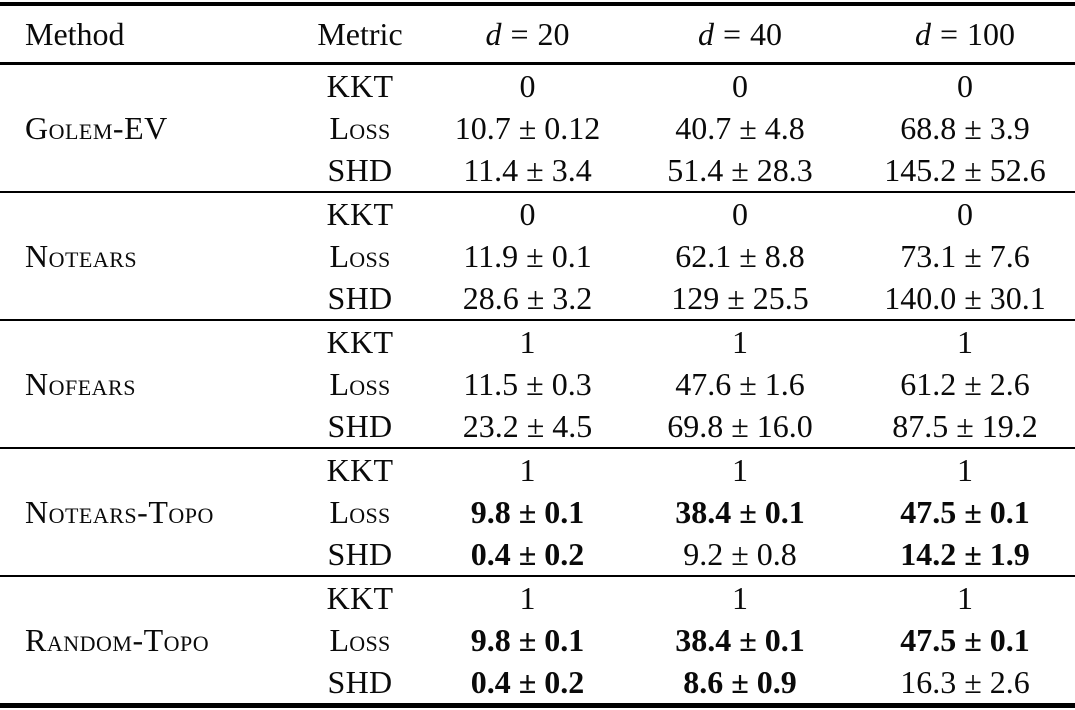 The height and width of the screenshot is (710, 1075). What do you see at coordinates (740, 128) in the screenshot?
I see `value-cell: 40.7 ± 4.8` at bounding box center [740, 128].